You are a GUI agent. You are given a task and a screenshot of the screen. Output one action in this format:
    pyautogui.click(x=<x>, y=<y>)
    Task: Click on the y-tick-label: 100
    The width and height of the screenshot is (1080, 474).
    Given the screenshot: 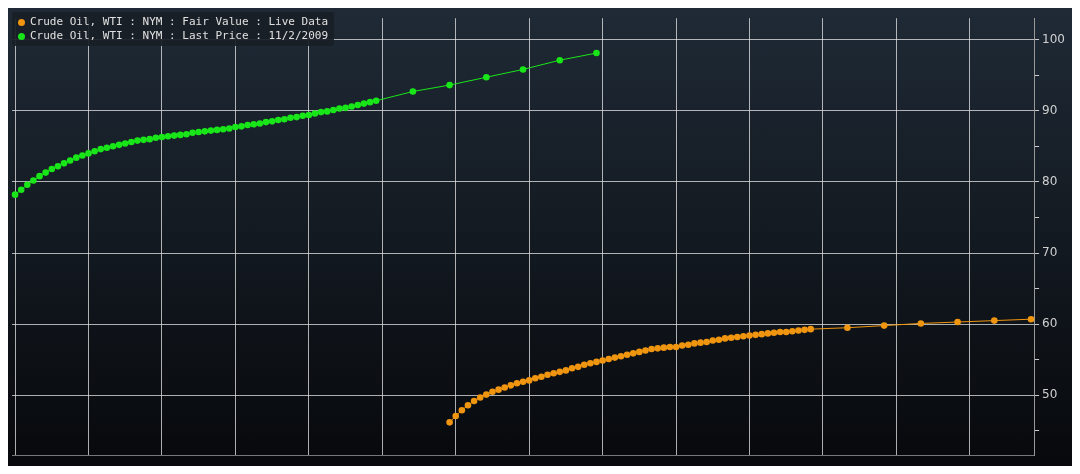 What is the action you would take?
    pyautogui.click(x=1053, y=38)
    